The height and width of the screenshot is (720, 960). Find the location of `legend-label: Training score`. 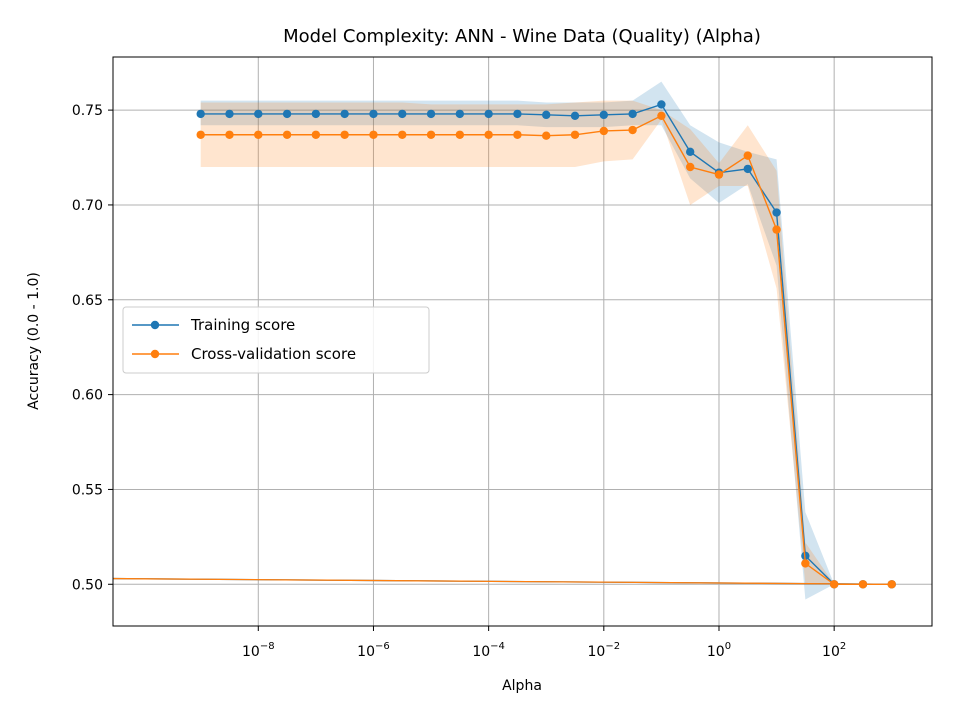

legend-label: Training score is located at coordinates (242, 325).